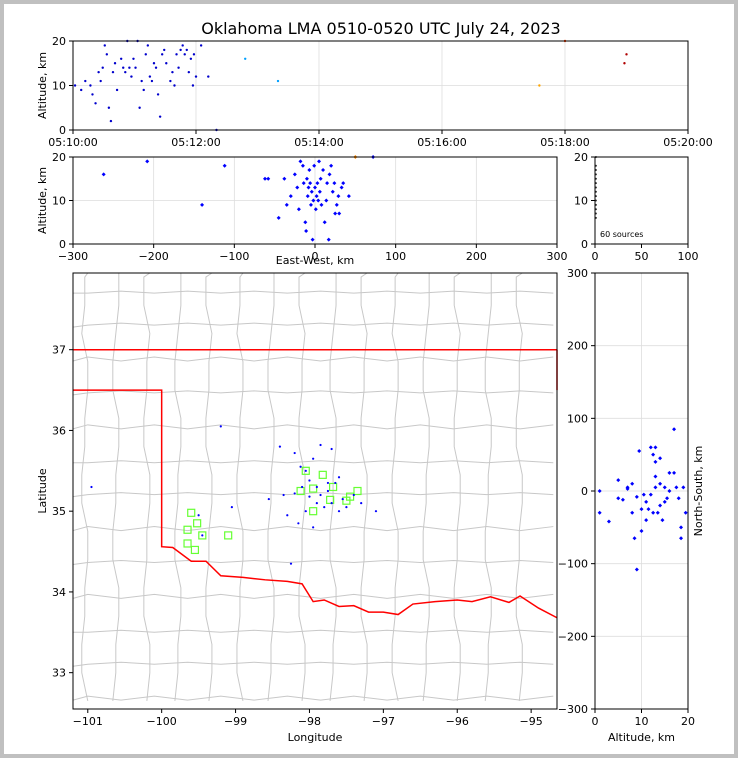 The image size is (738, 758). What do you see at coordinates (42, 200) in the screenshot?
I see `y-axis-label: Altitude, km` at bounding box center [42, 200].